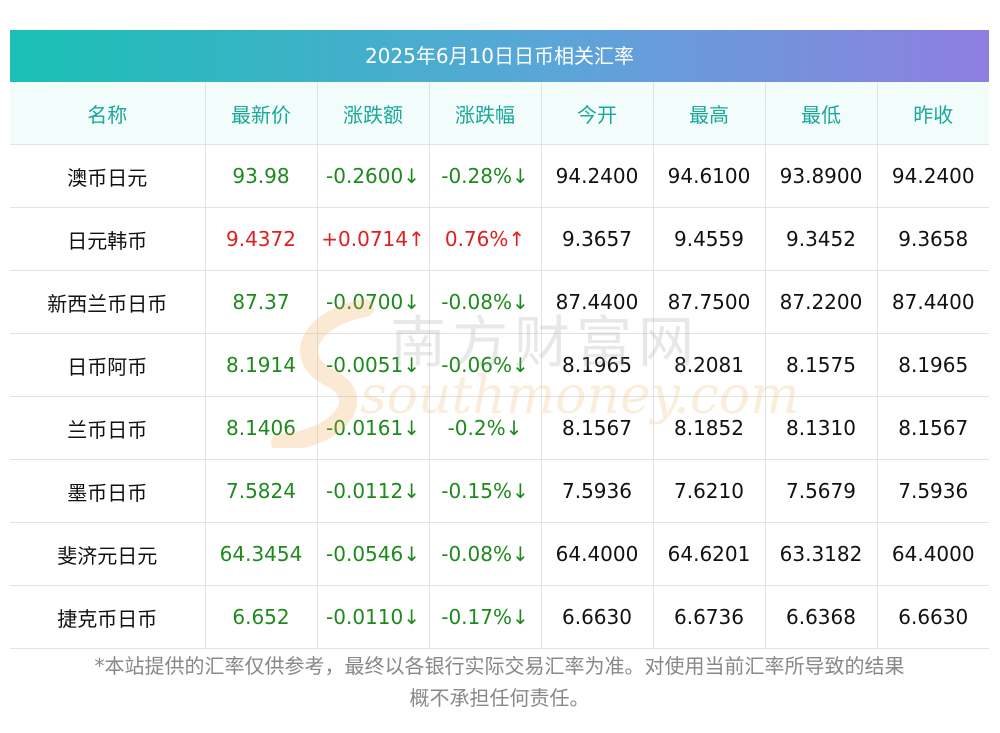  What do you see at coordinates (108, 239) in the screenshot?
I see `cell-name: 日元韩币` at bounding box center [108, 239].